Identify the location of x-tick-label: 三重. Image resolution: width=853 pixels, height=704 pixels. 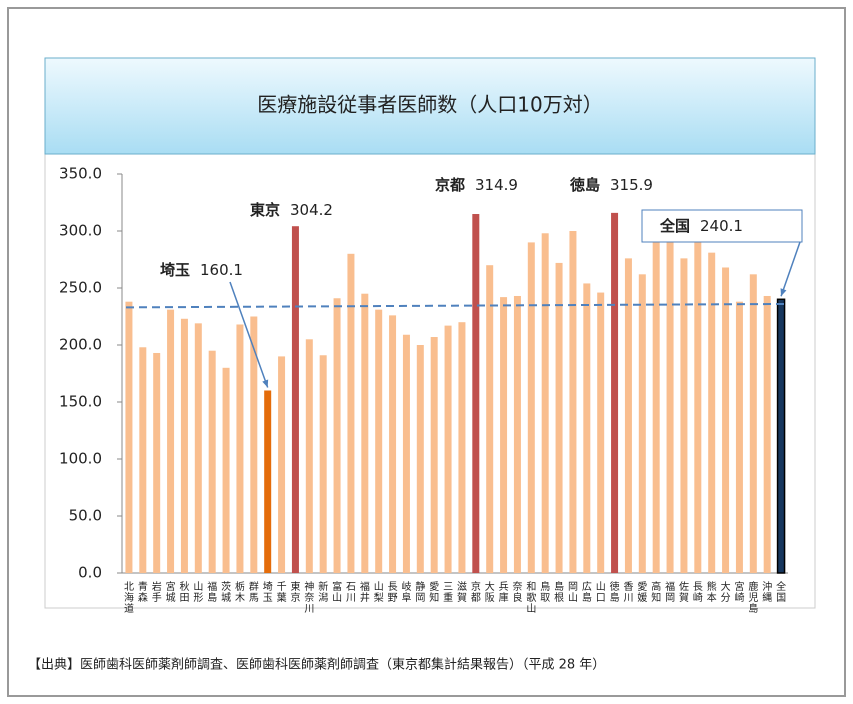
(448, 593).